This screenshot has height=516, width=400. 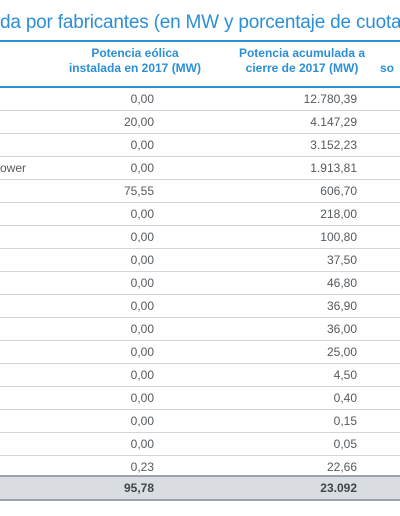 What do you see at coordinates (135, 68) in the screenshot?
I see `header-installed-line2: instalada en 2017 (MW)` at bounding box center [135, 68].